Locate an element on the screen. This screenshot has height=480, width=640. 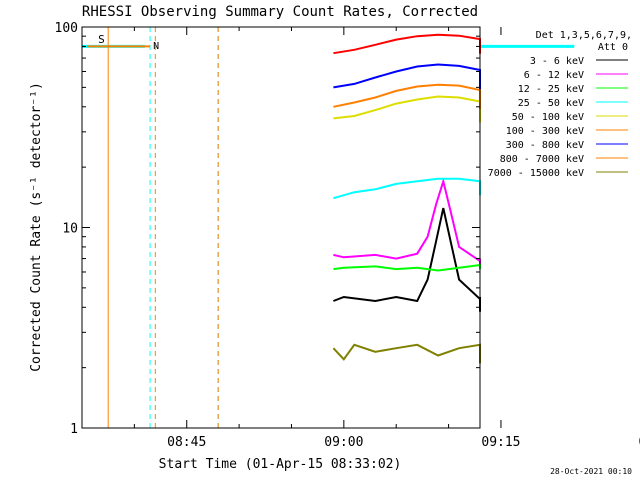
y-tick-label: 10 is located at coordinates (70, 229).